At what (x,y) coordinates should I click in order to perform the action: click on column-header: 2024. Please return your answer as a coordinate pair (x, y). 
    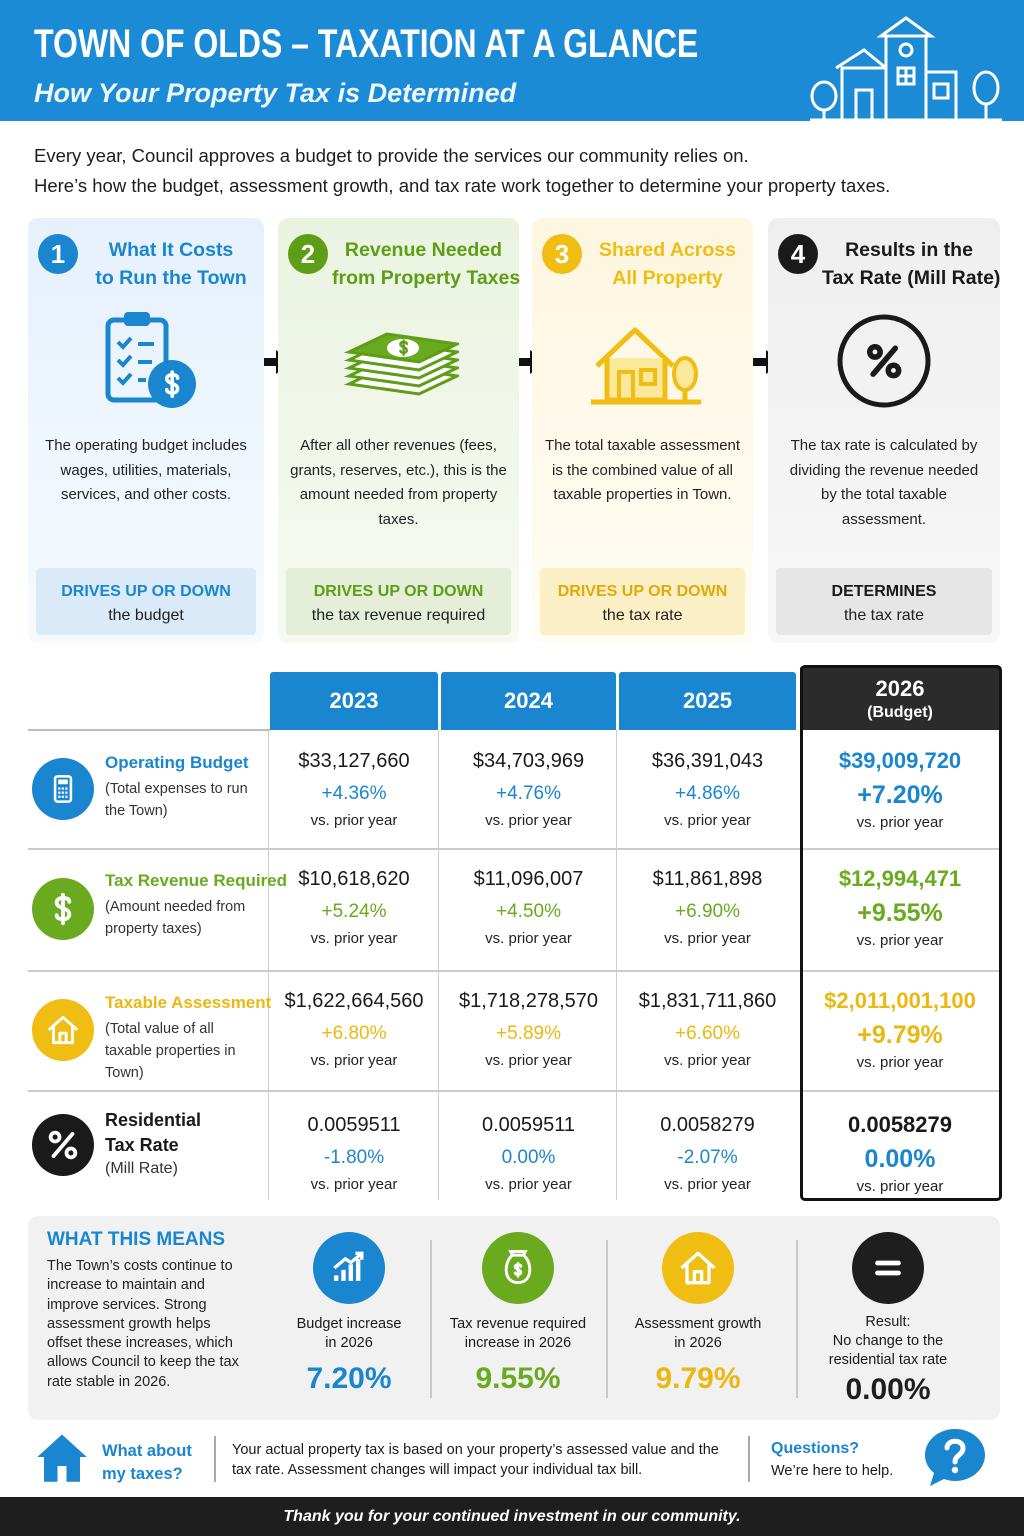
    Looking at the image, I should click on (528, 701).